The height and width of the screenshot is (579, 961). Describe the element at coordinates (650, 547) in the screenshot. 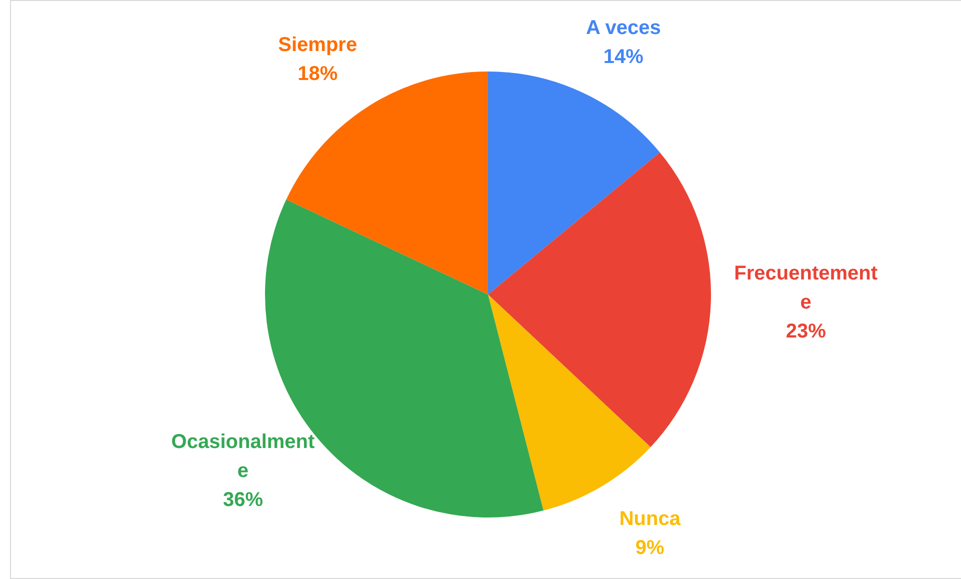

I see `data-label: 9%` at that location.